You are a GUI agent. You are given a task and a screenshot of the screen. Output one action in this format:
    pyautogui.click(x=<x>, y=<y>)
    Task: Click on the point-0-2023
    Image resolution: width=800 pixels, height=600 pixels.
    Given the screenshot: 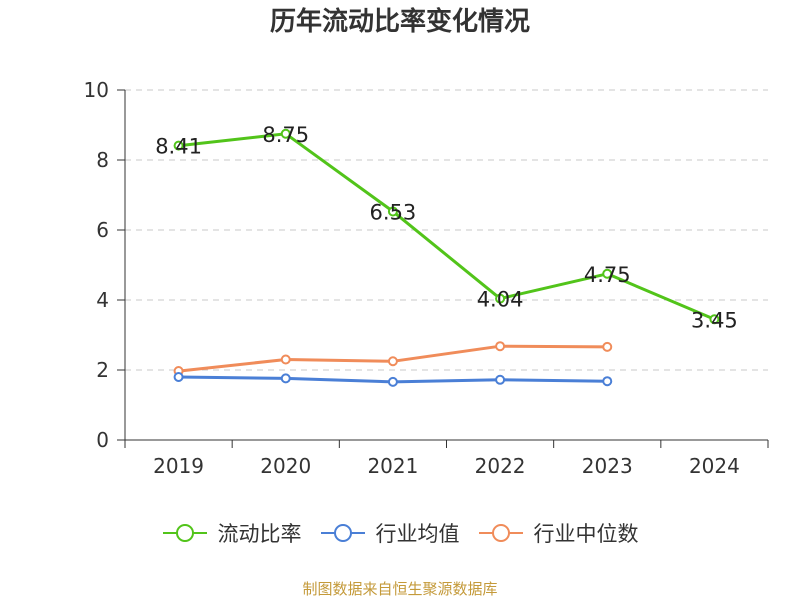 What is the action you would take?
    pyautogui.click(x=607, y=273)
    